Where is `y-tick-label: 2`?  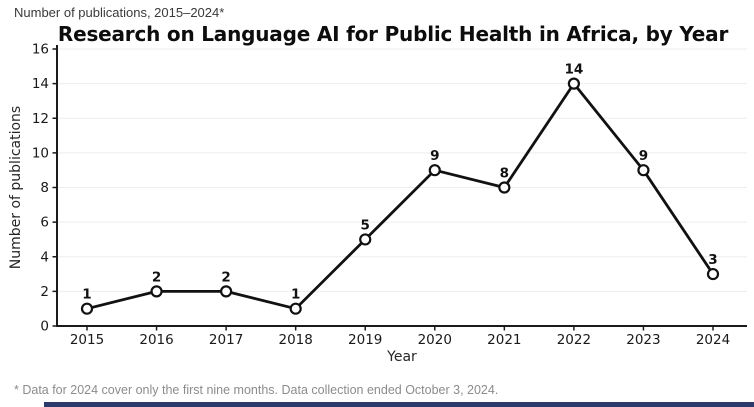 y-tick-label: 2 is located at coordinates (44, 292).